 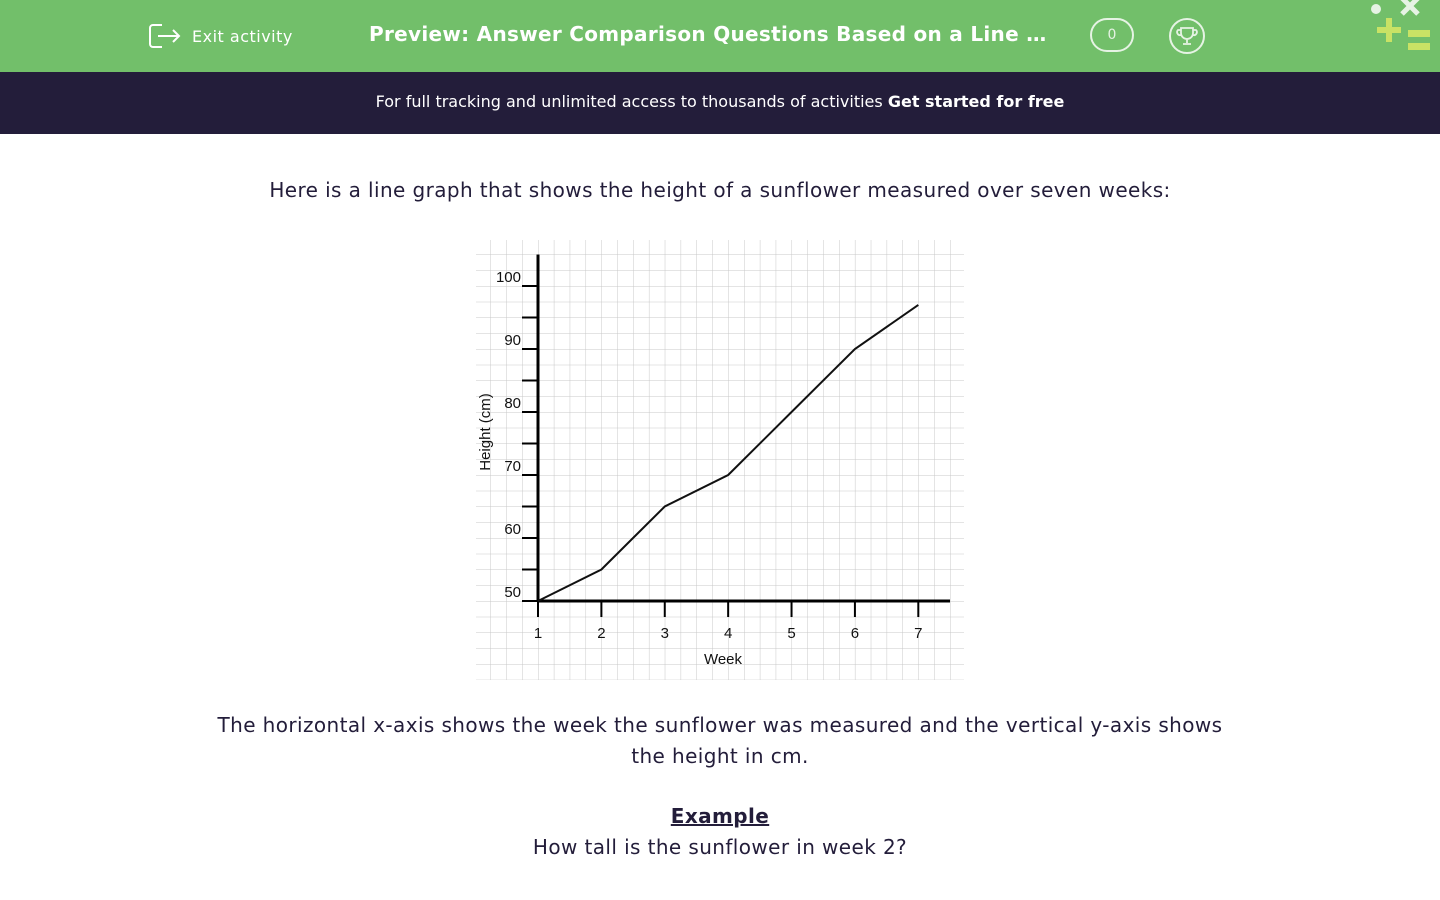 I want to click on y-axis-label: Height (cm), so click(x=485, y=432).